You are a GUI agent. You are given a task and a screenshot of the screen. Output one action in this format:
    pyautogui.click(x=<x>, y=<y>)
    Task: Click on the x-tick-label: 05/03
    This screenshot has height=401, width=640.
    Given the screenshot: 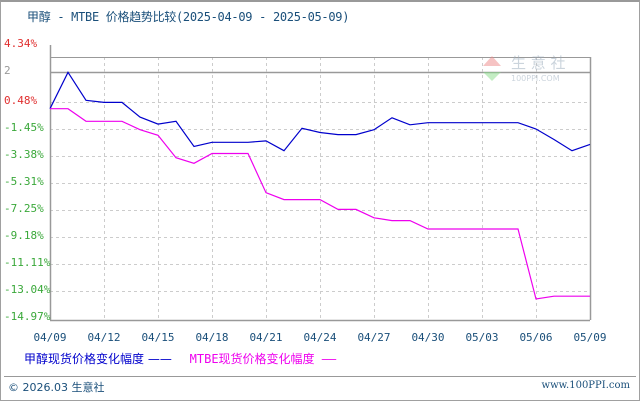 What is the action you would take?
    pyautogui.click(x=482, y=337)
    